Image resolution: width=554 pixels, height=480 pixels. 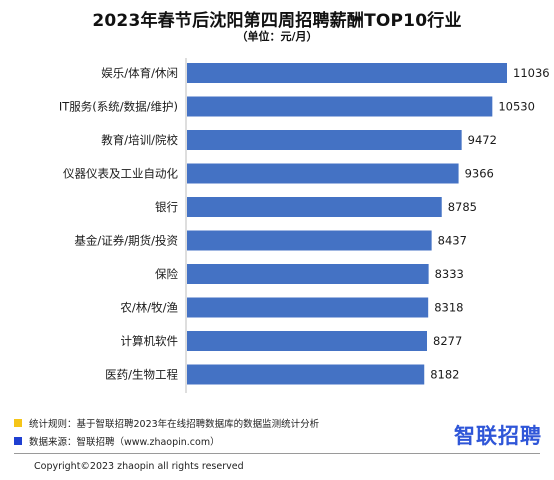 I want to click on category-label: 娱乐/体育/休闲, so click(x=139, y=73).